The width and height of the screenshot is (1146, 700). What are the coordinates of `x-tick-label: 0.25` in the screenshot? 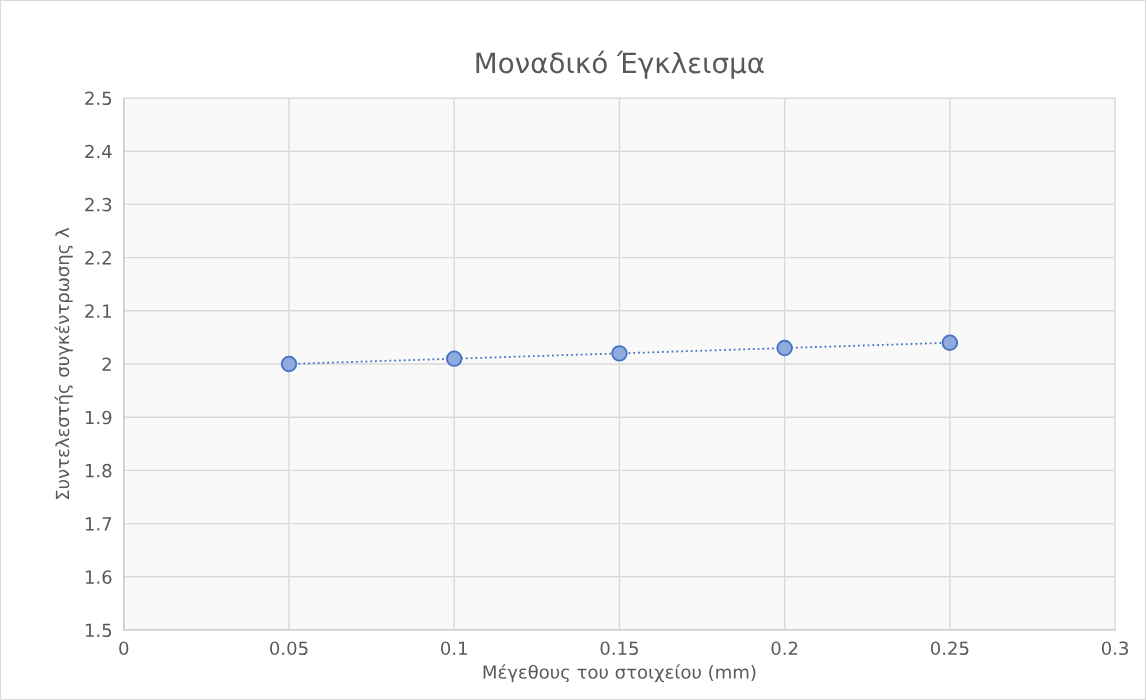 It's located at (949, 648).